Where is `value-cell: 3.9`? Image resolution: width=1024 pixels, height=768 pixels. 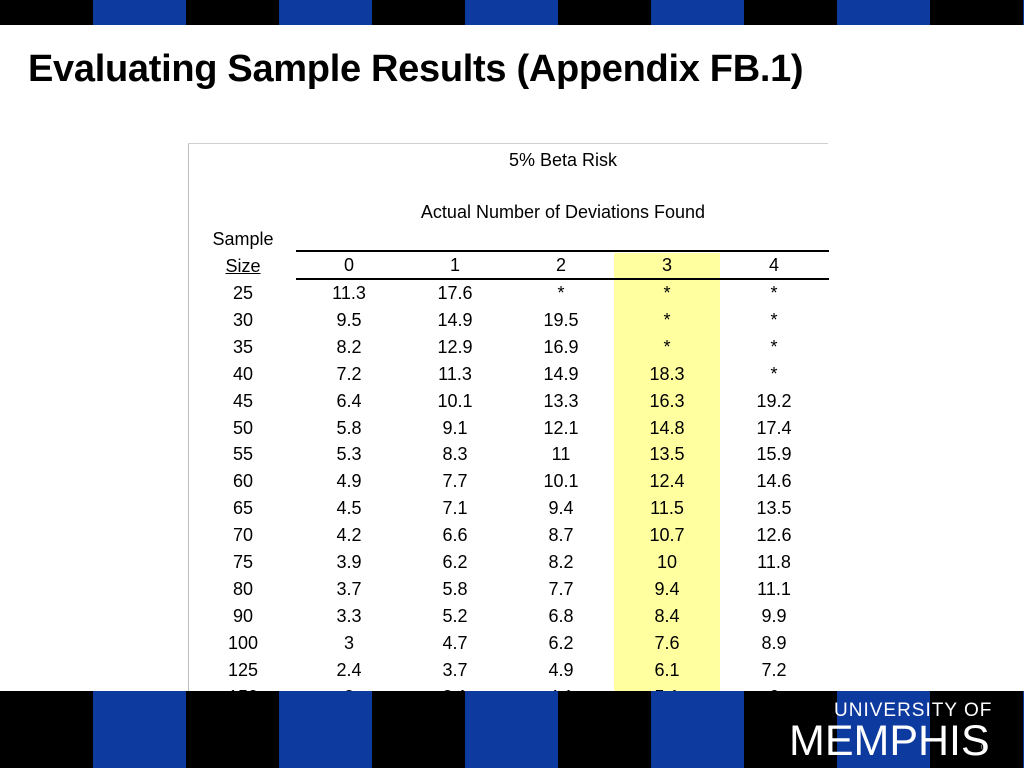 value-cell: 3.9 is located at coordinates (349, 562).